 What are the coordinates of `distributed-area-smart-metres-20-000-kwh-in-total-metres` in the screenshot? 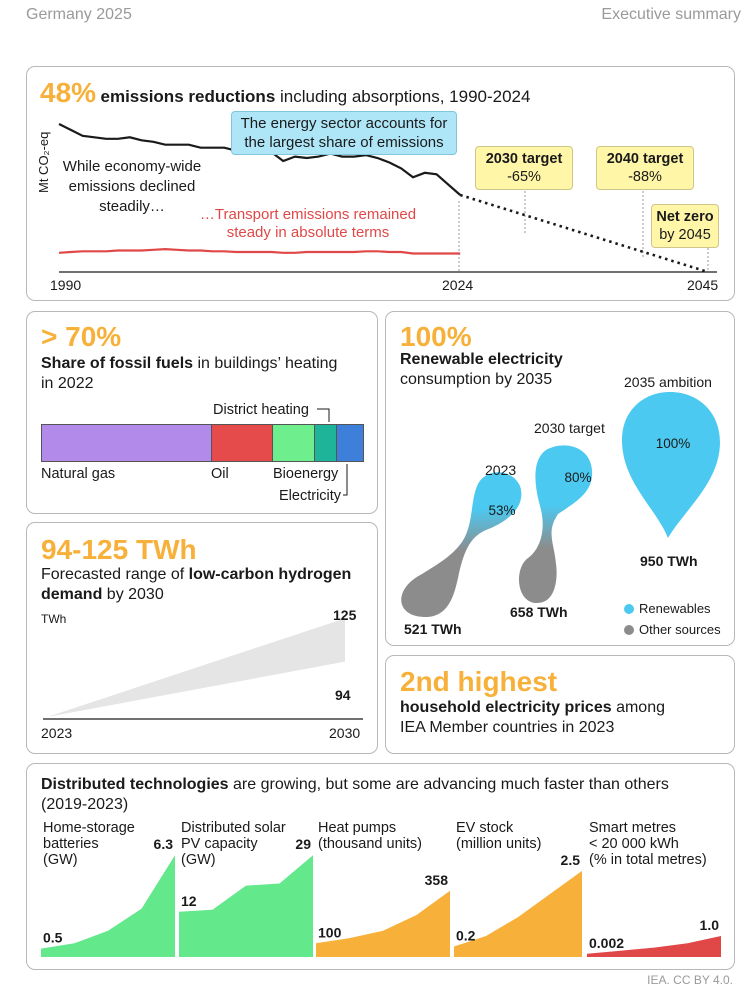 It's located at (654, 946).